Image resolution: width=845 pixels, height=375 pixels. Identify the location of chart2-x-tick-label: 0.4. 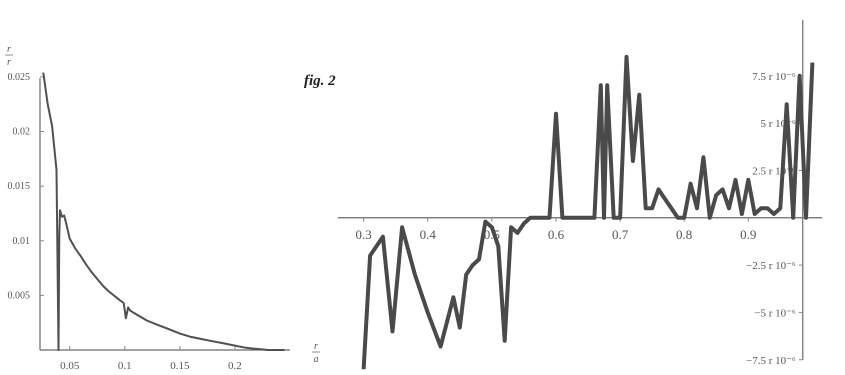
(428, 234).